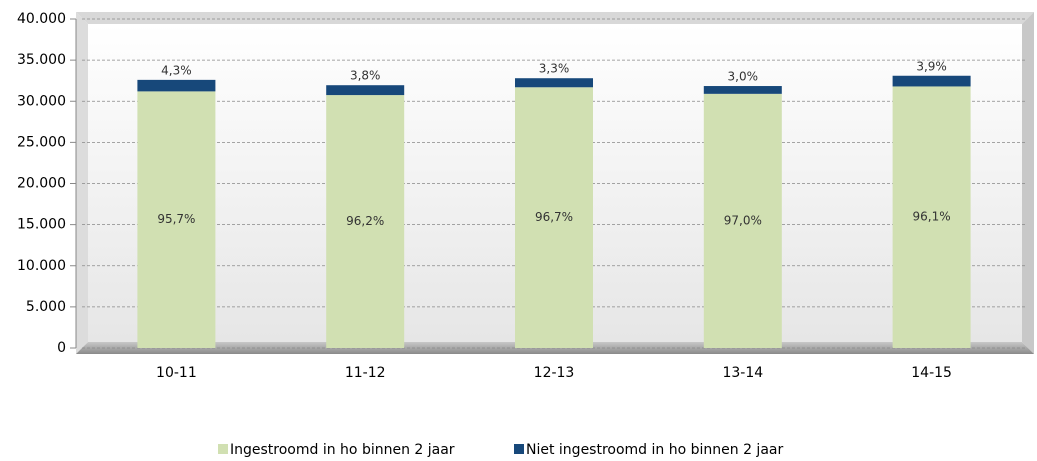 The height and width of the screenshot is (461, 1037). I want to click on data-label: 96,7%, so click(554, 217).